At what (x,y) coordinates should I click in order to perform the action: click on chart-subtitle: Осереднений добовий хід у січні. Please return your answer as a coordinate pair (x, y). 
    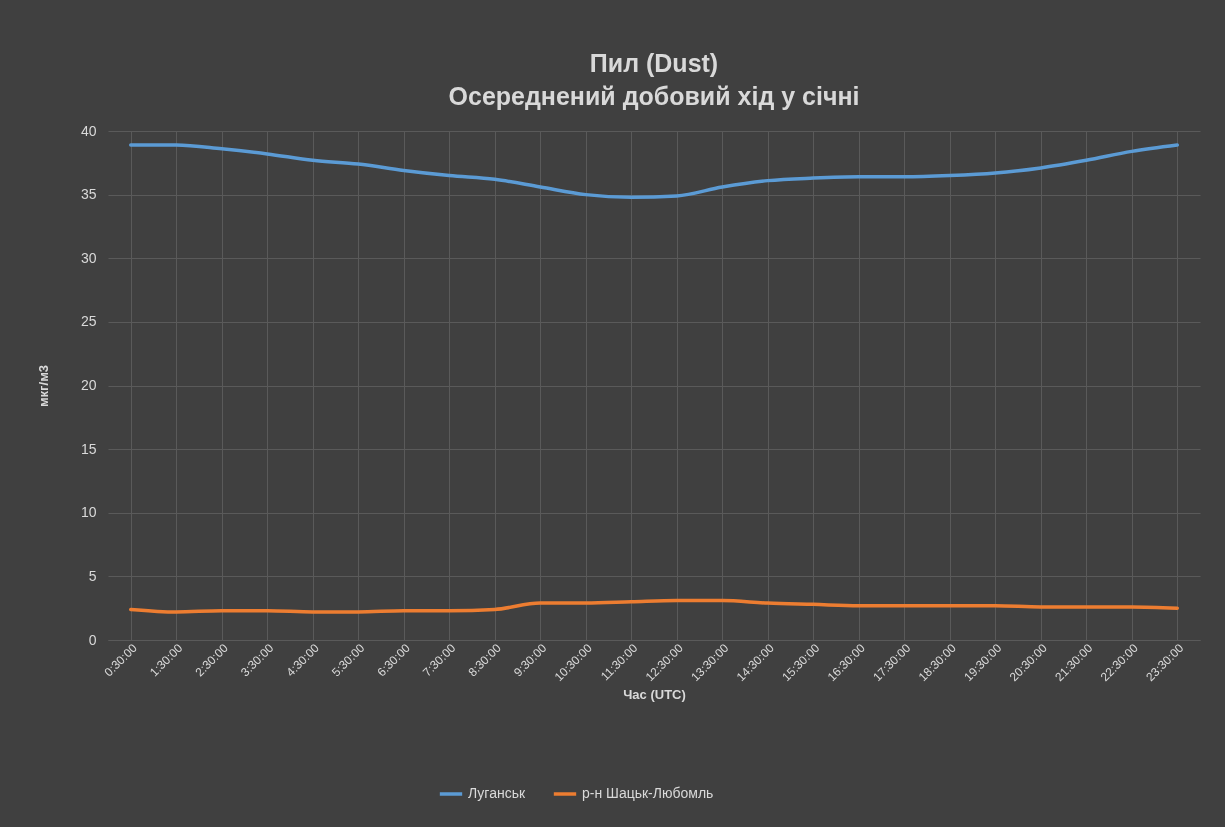
    Looking at the image, I should click on (654, 96).